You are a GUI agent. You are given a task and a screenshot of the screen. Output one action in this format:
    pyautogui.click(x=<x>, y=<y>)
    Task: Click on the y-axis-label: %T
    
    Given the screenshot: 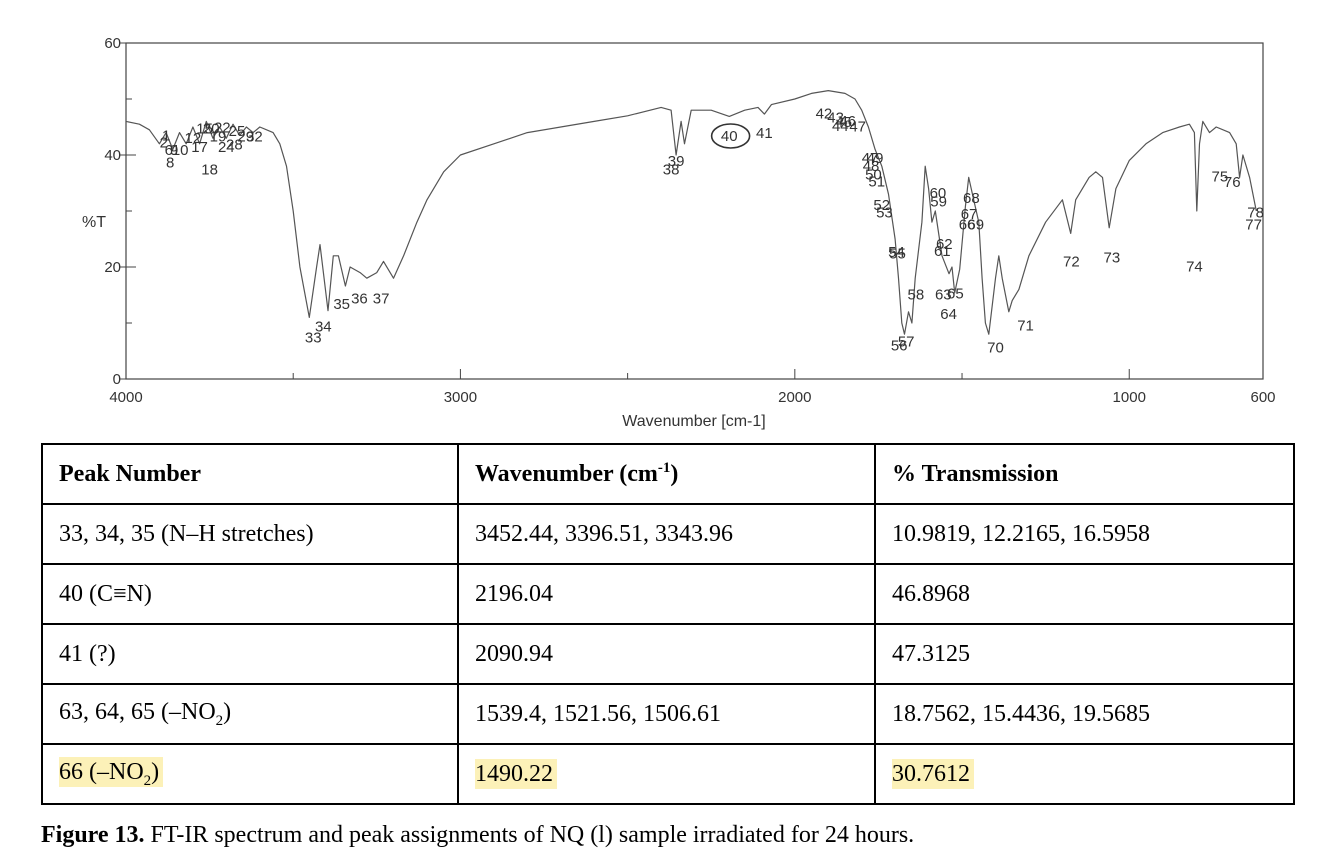 What is the action you would take?
    pyautogui.click(x=94, y=222)
    